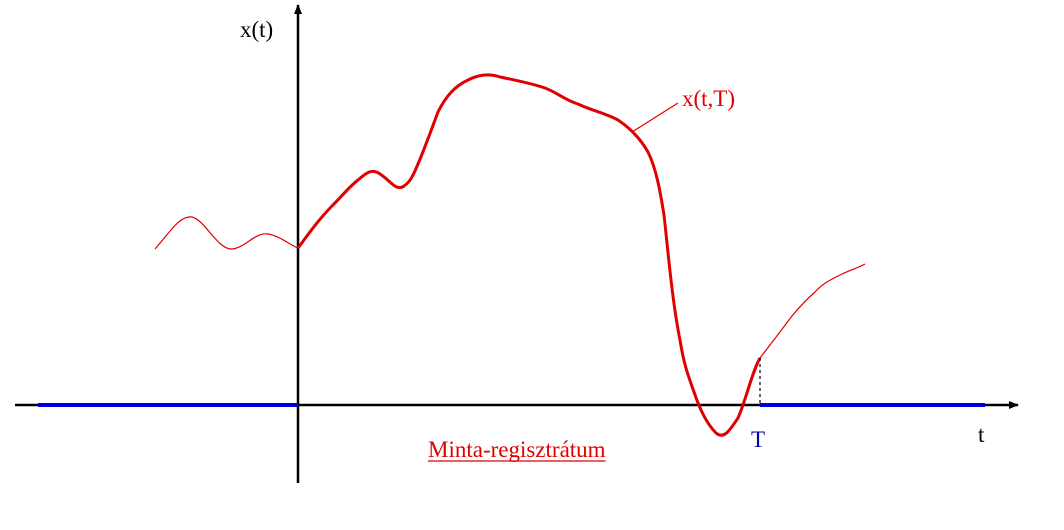  Describe the element at coordinates (517, 449) in the screenshot. I see `caption: Minta-regisztrátum` at that location.